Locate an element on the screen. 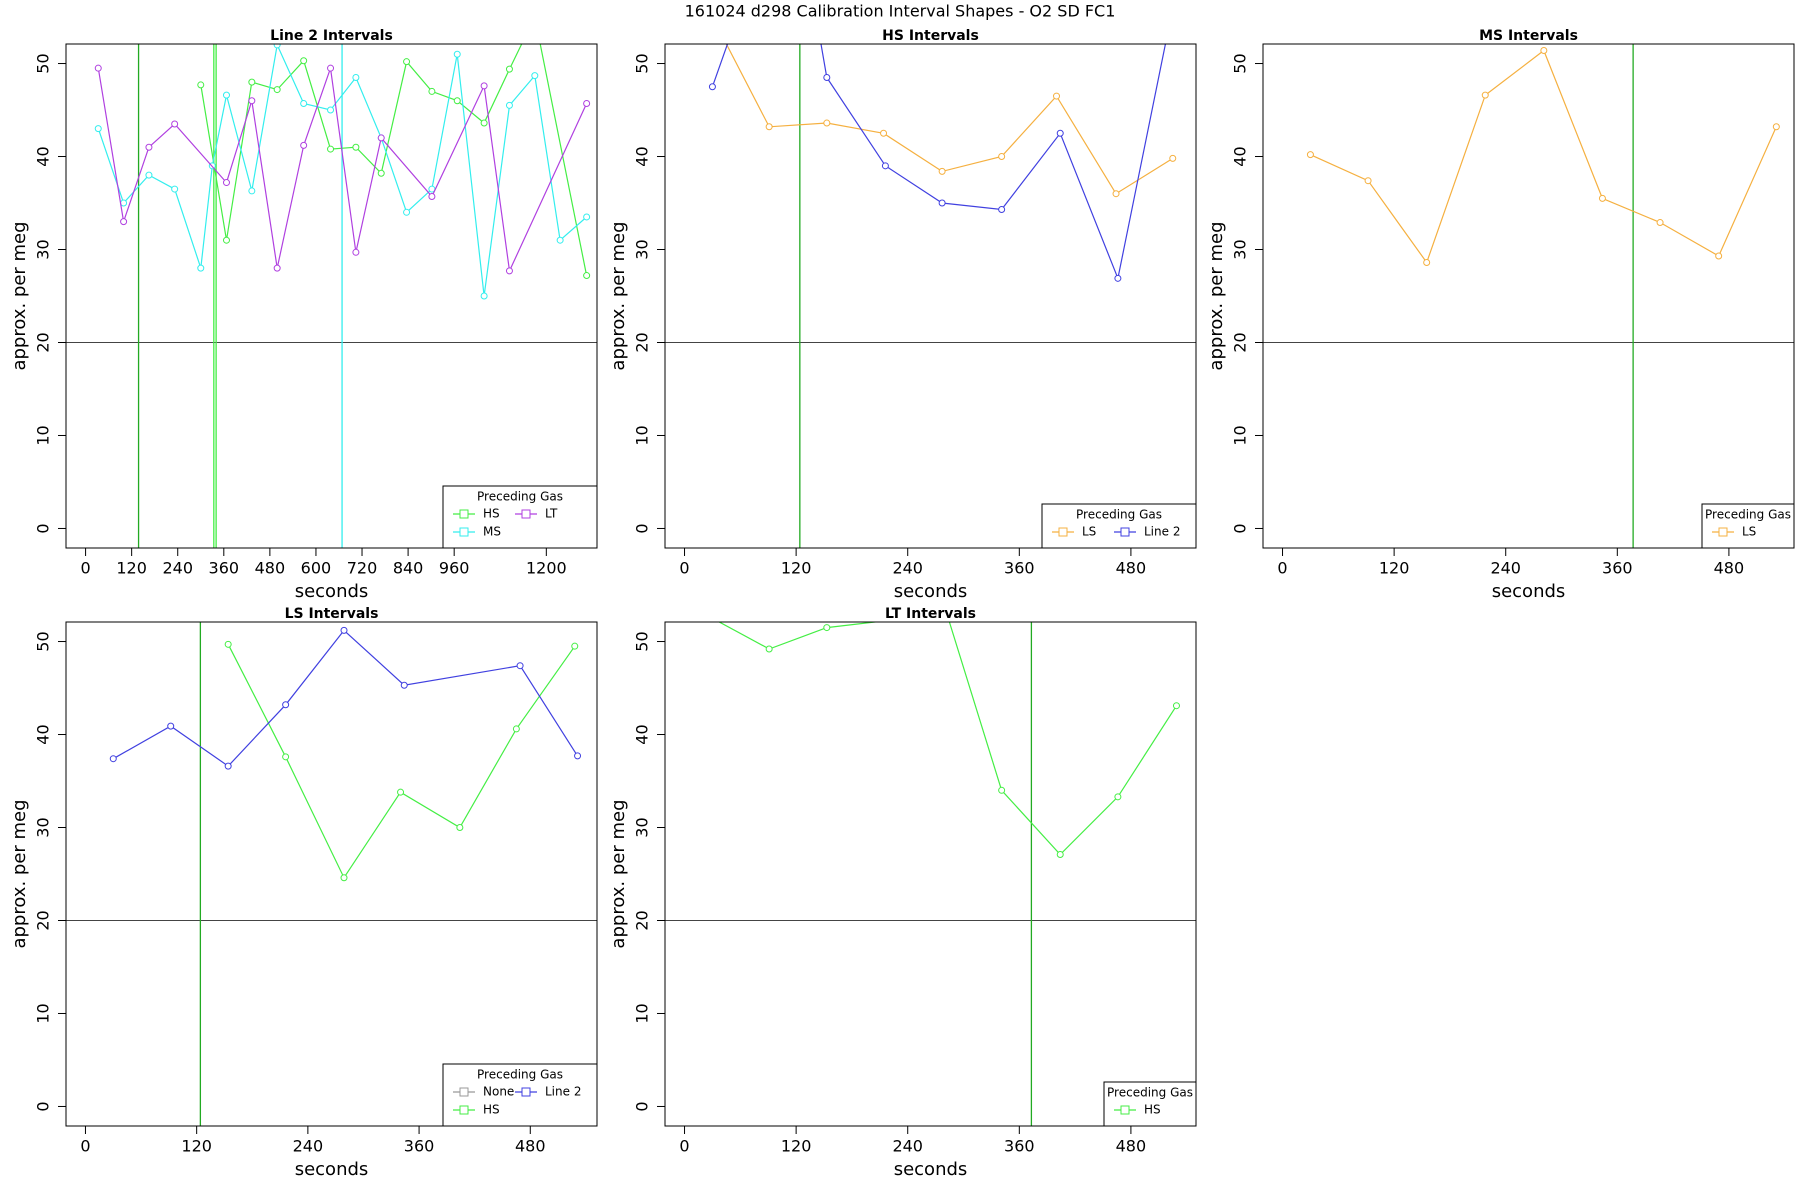 The image size is (1800, 1200). legend-title: Preceding Gas is located at coordinates (520, 497).